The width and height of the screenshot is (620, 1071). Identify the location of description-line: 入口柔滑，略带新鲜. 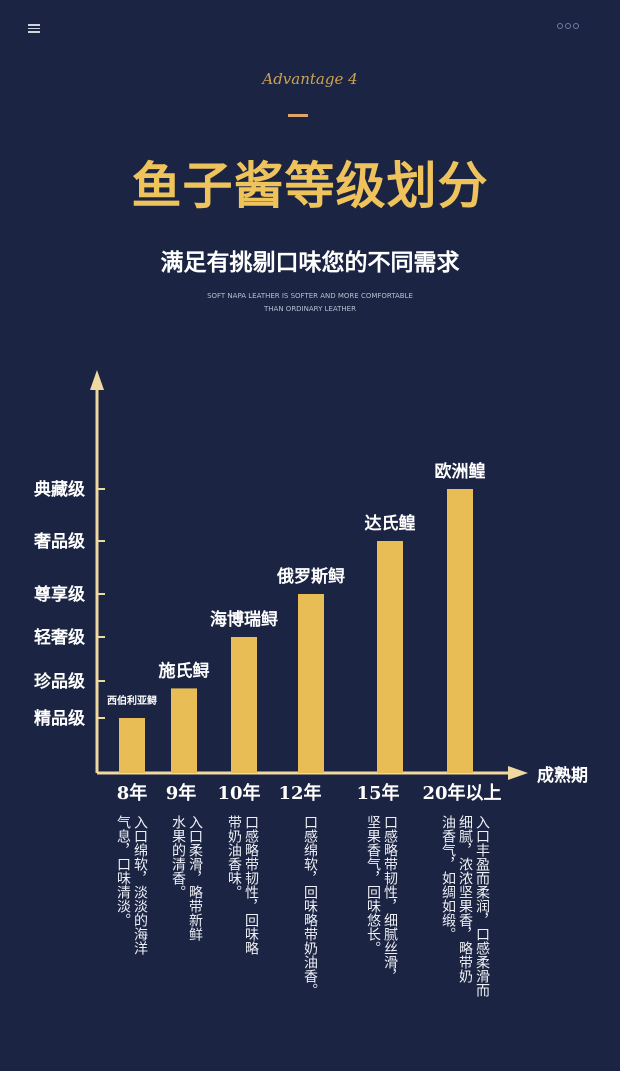
(195, 878).